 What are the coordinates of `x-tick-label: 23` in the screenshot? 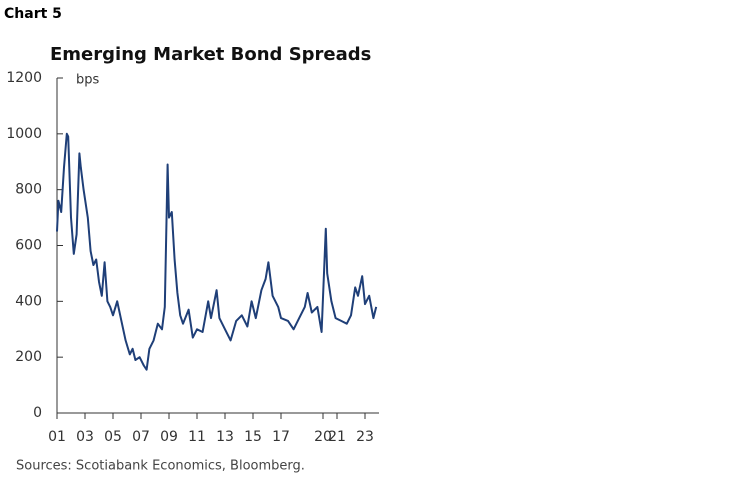 It's located at (365, 437).